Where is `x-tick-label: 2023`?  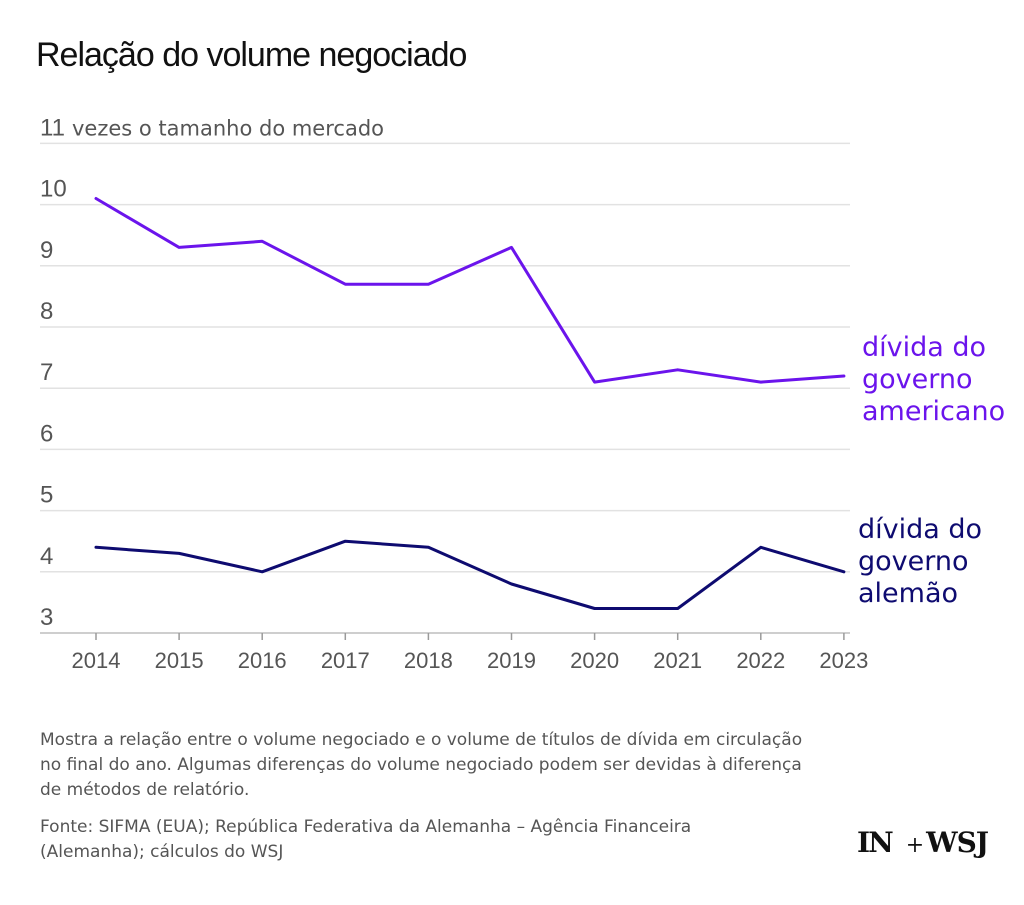
x-tick-label: 2023 is located at coordinates (843, 660).